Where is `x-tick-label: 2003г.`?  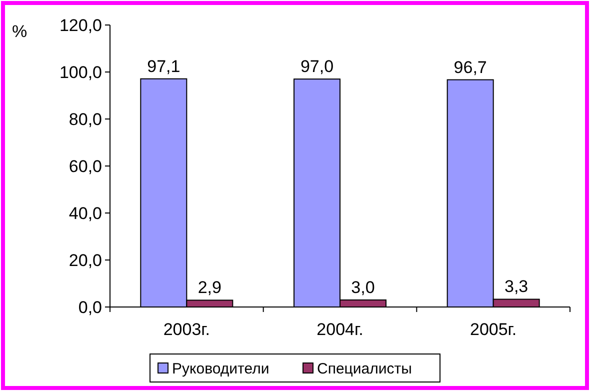
x-tick-label: 2003г. is located at coordinates (186, 329).